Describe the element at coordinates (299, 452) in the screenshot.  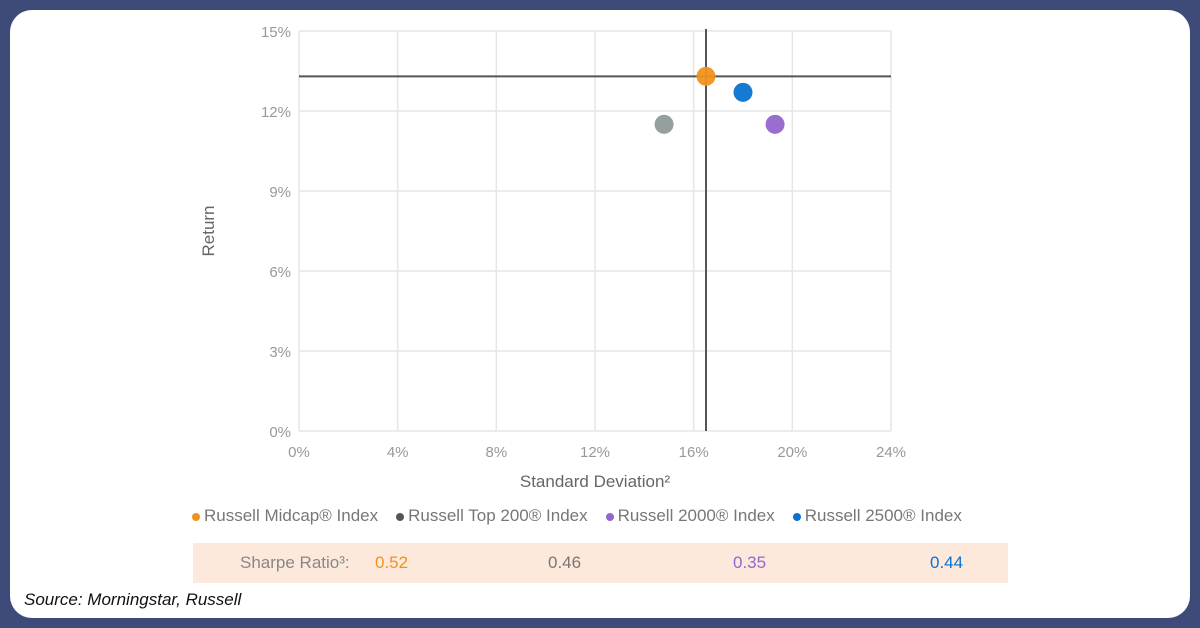
I see `x-tick-label: 0%` at that location.